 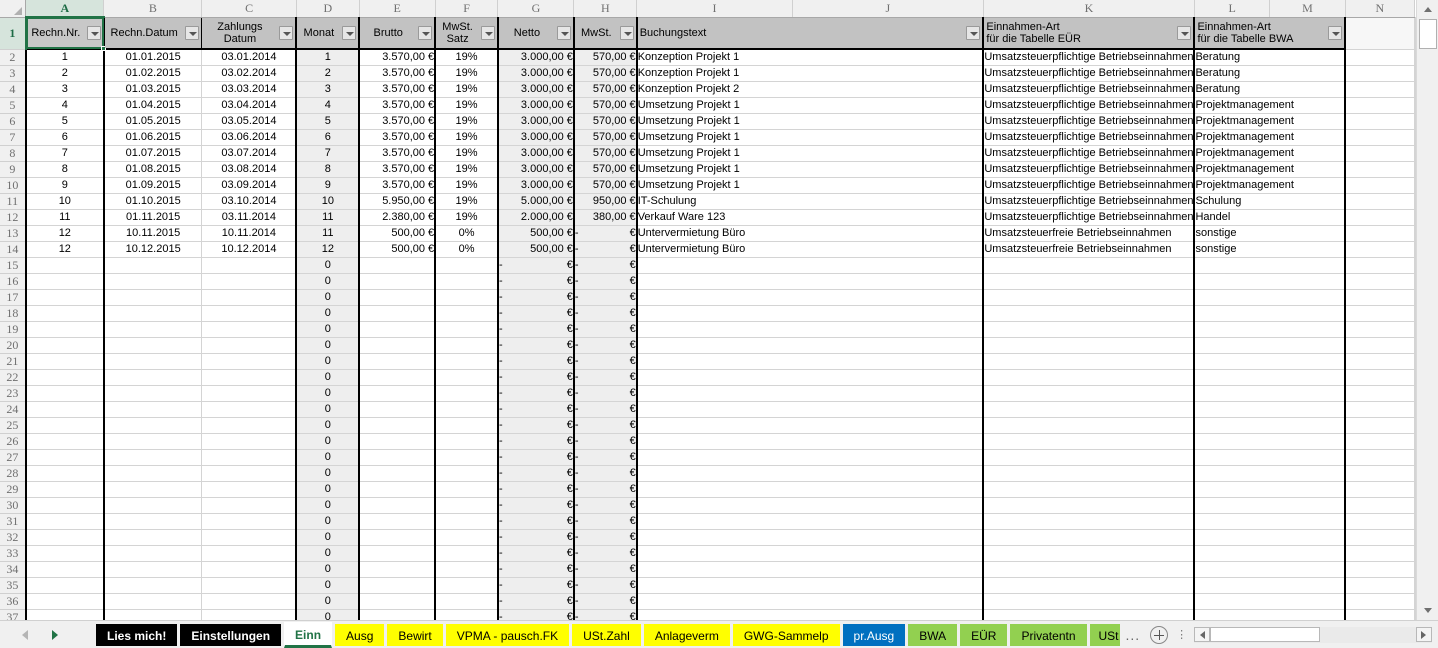 I want to click on cell-H26: - €, so click(x=605, y=441).